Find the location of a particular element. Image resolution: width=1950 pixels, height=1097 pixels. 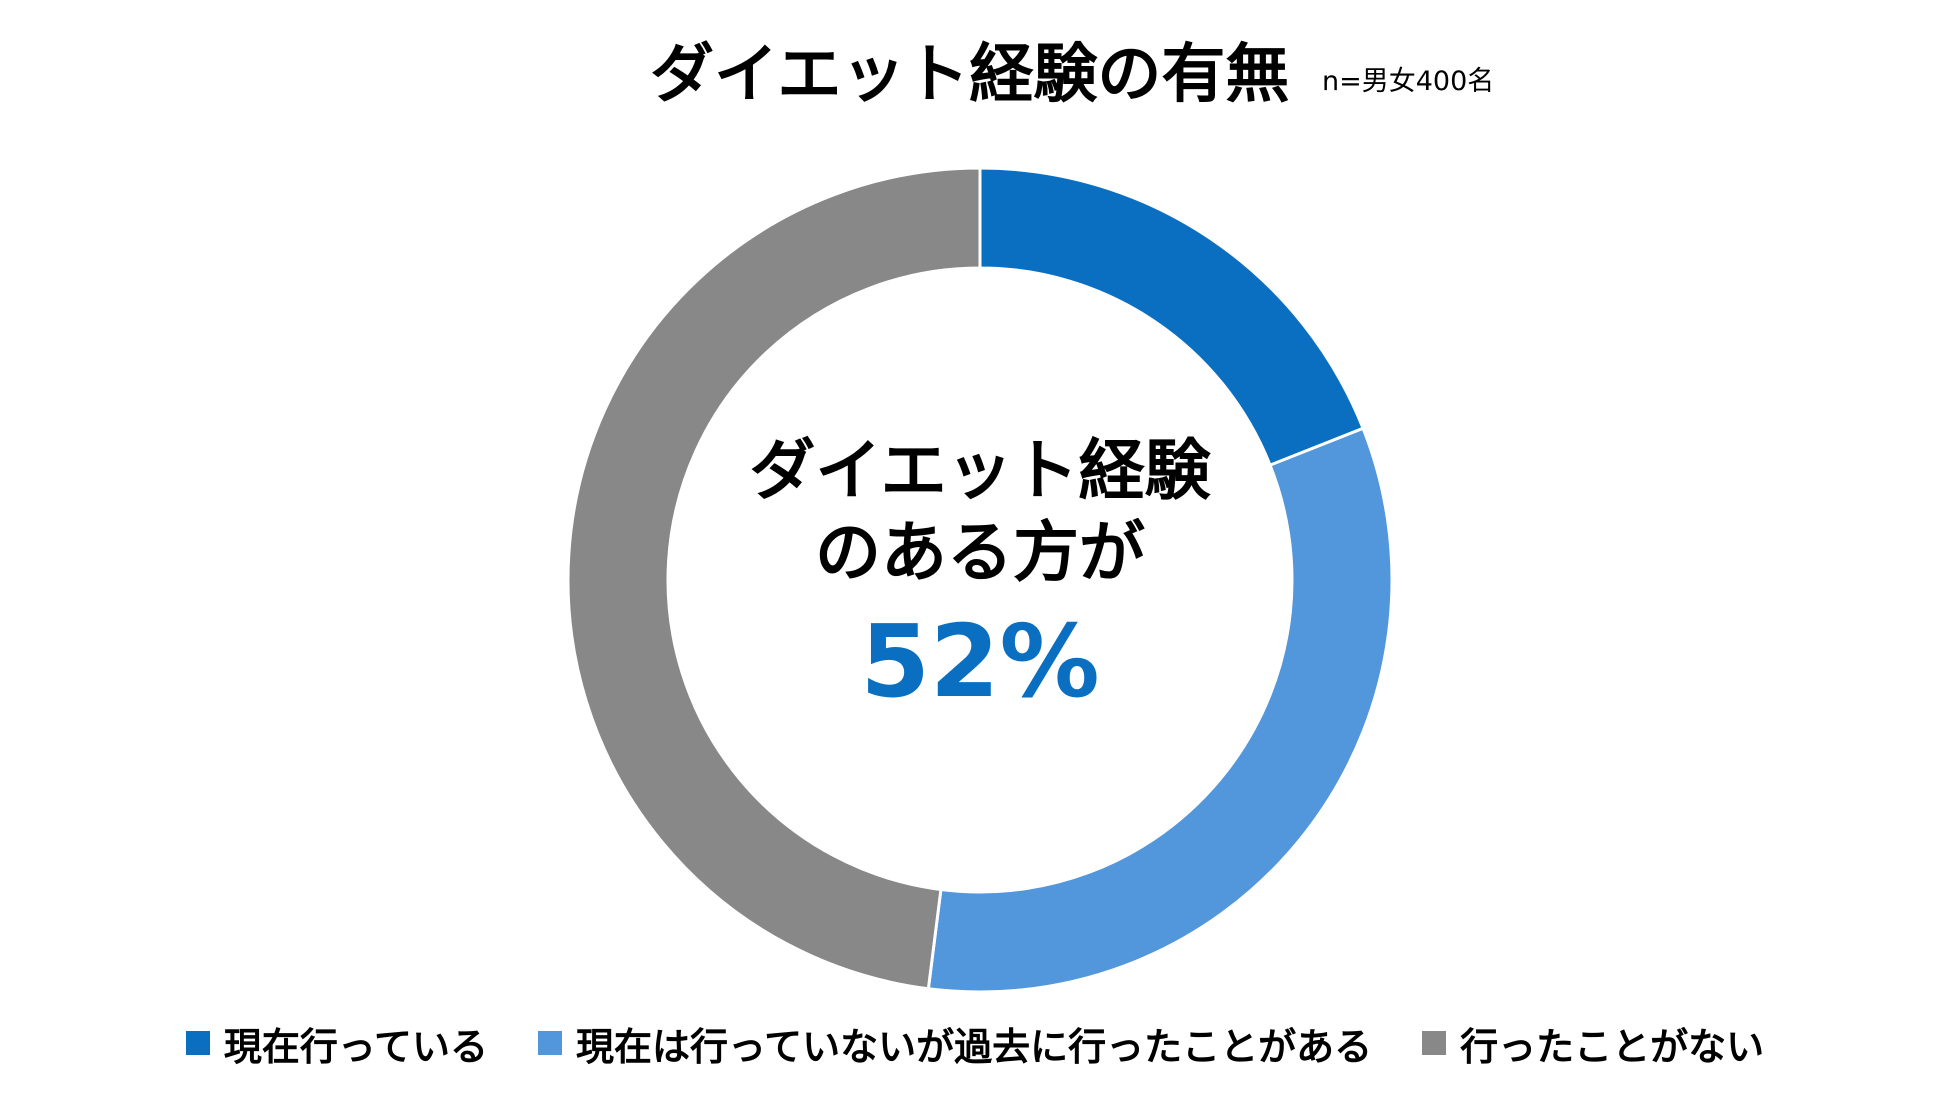

chart-legend: 現在行っている 現在は行っていないが過去に行ったことがある 行ったことがない is located at coordinates (975, 1043).